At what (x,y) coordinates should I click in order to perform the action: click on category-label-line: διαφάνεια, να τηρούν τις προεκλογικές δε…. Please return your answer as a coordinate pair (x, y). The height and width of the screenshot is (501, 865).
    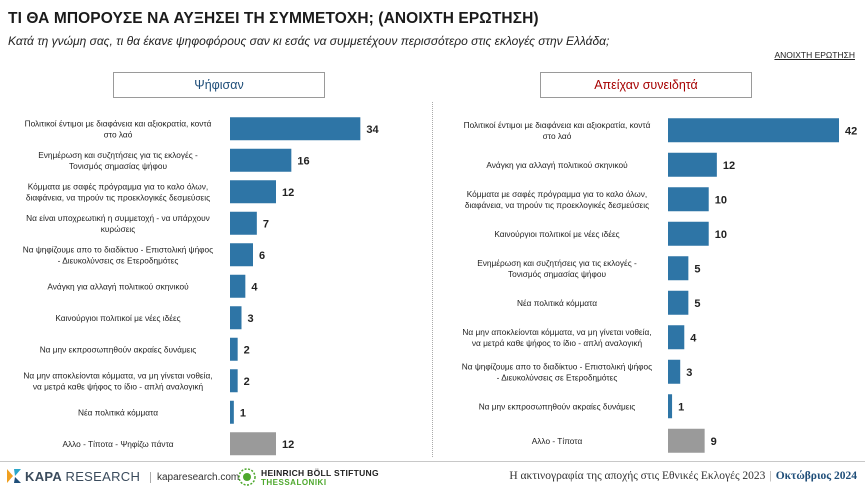
    Looking at the image, I should click on (557, 205).